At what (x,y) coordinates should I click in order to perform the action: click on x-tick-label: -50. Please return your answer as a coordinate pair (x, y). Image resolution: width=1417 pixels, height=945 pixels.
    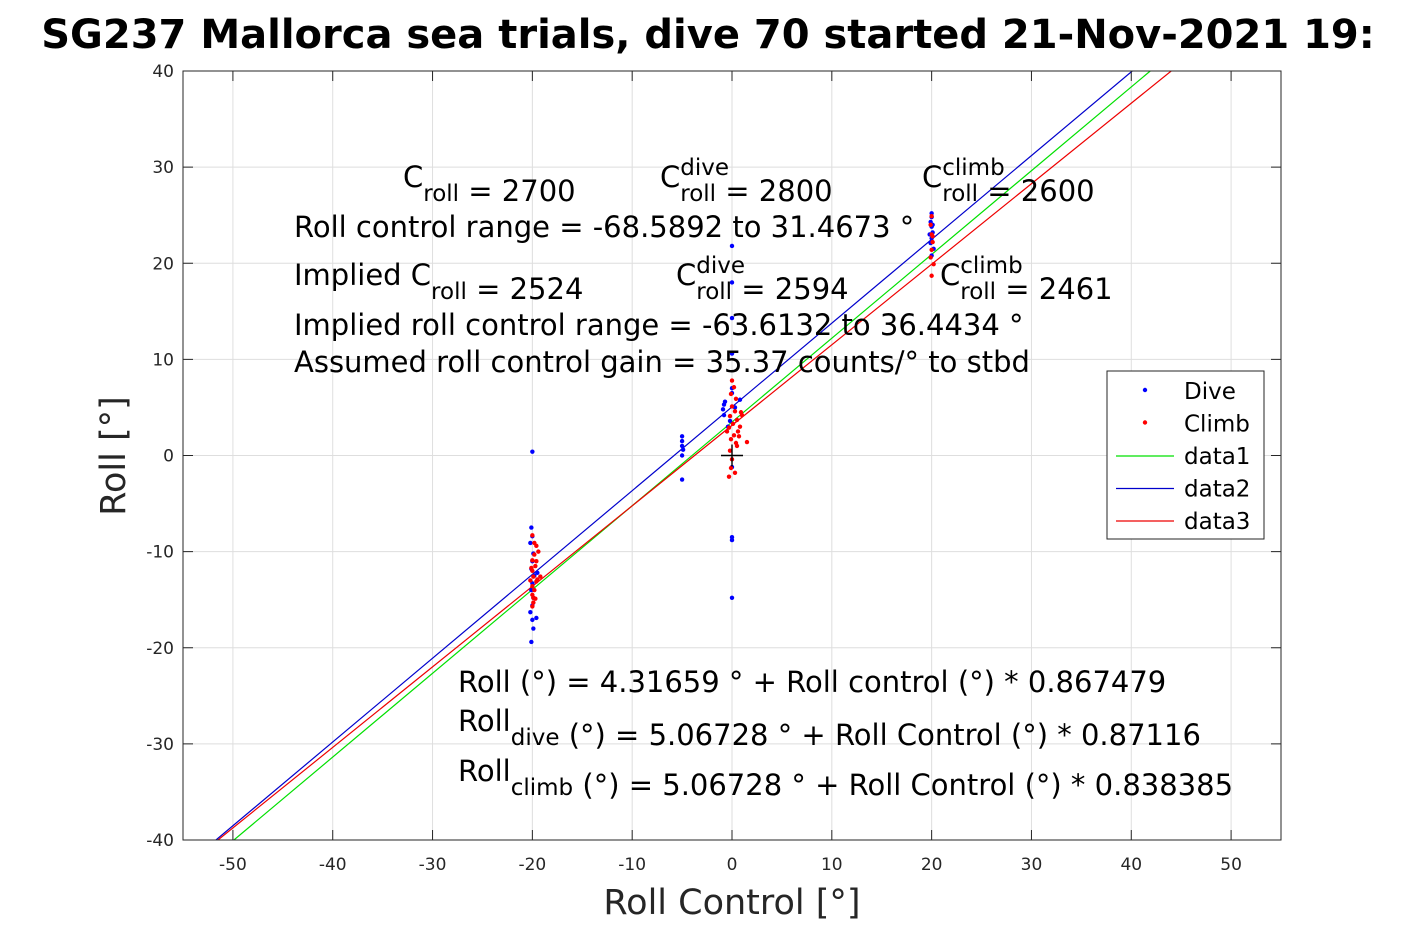
    Looking at the image, I should click on (233, 865).